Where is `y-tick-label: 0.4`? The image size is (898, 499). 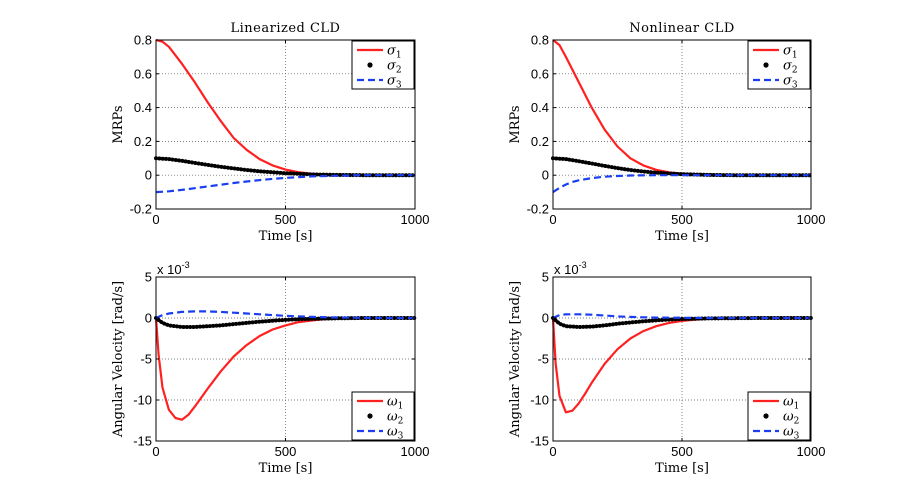 y-tick-label: 0.4 is located at coordinates (143, 107).